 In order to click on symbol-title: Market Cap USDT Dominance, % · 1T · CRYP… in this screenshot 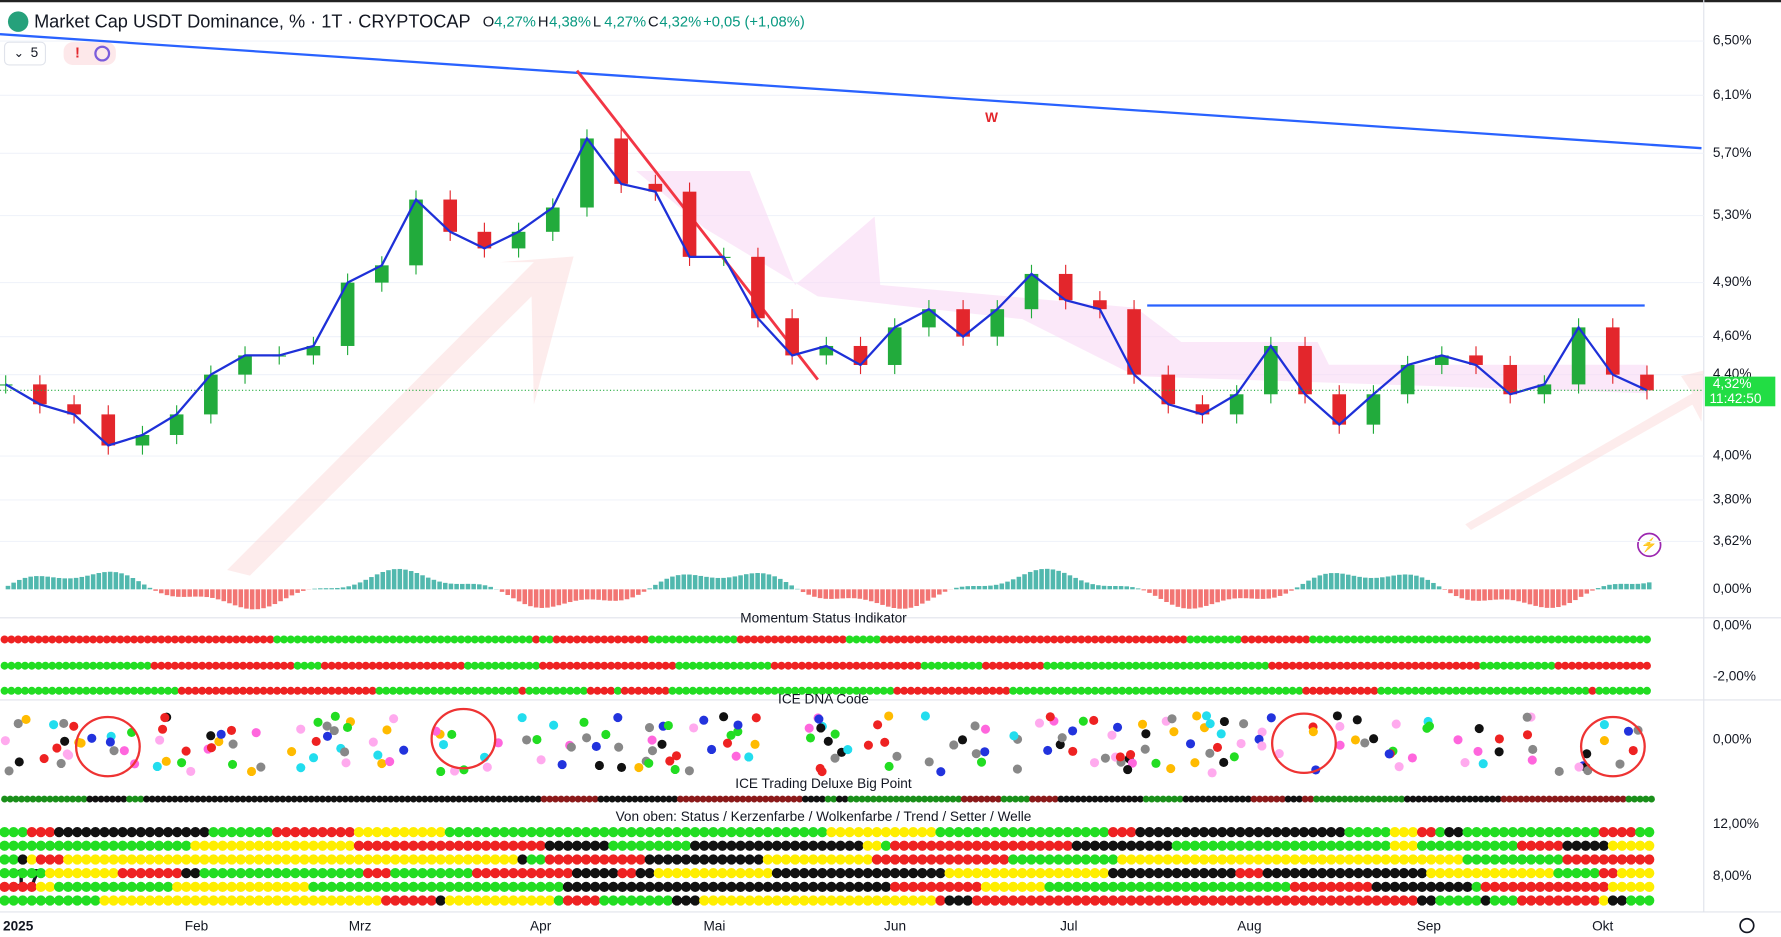, I will do `click(252, 22)`.